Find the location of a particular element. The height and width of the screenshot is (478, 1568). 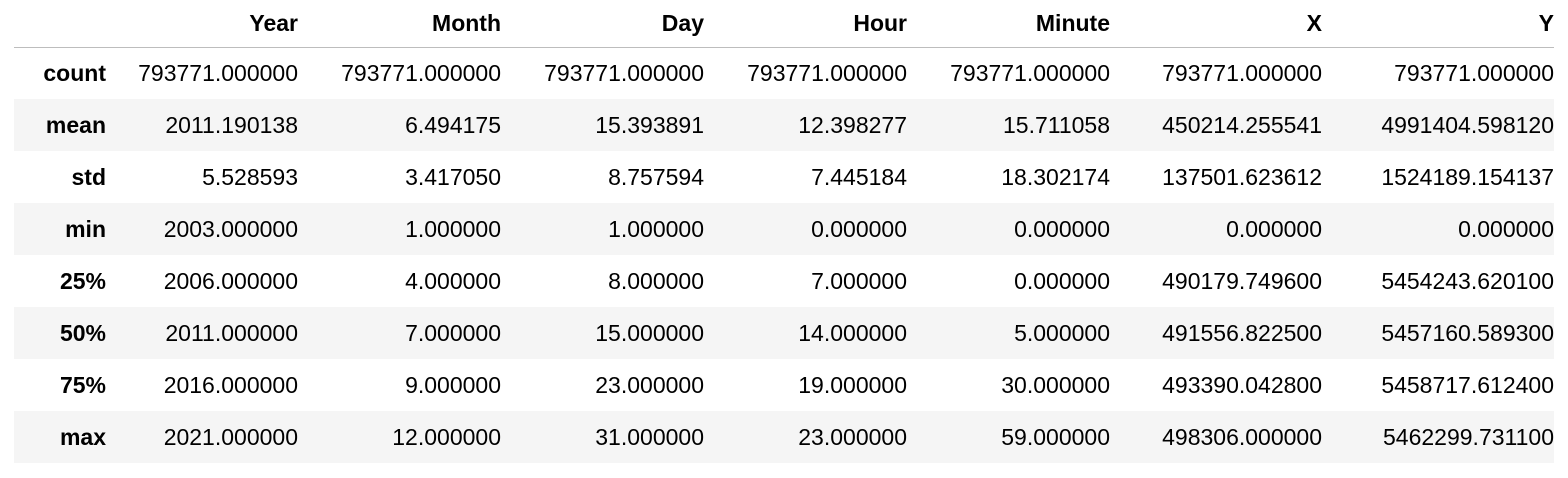

table-cell: 498306.000000 is located at coordinates (1242, 436).